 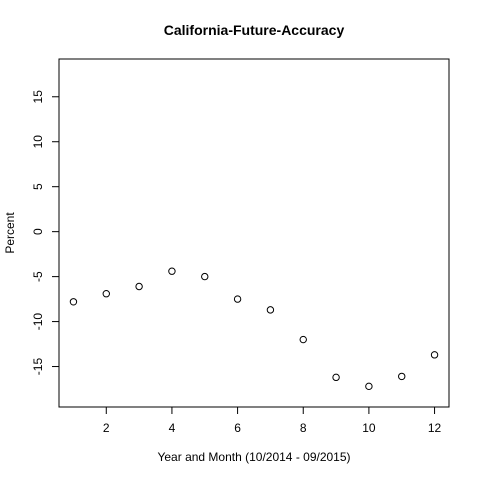 I want to click on x-axis: 2 4 6 8 10 12, so click(x=272, y=421).